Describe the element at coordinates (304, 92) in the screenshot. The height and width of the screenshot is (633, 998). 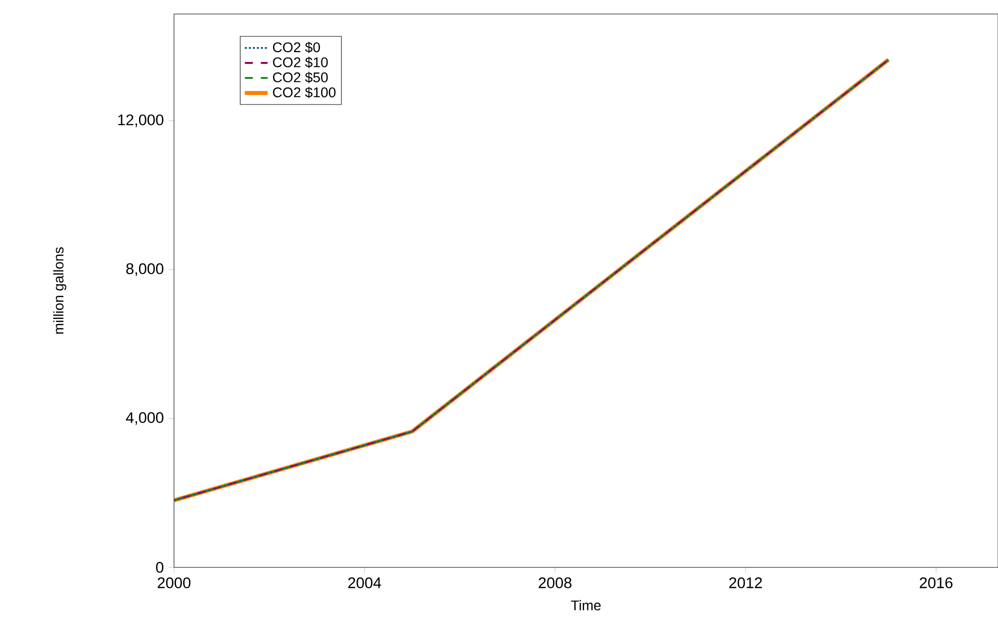
I see `legend-label: CO2 $100` at that location.